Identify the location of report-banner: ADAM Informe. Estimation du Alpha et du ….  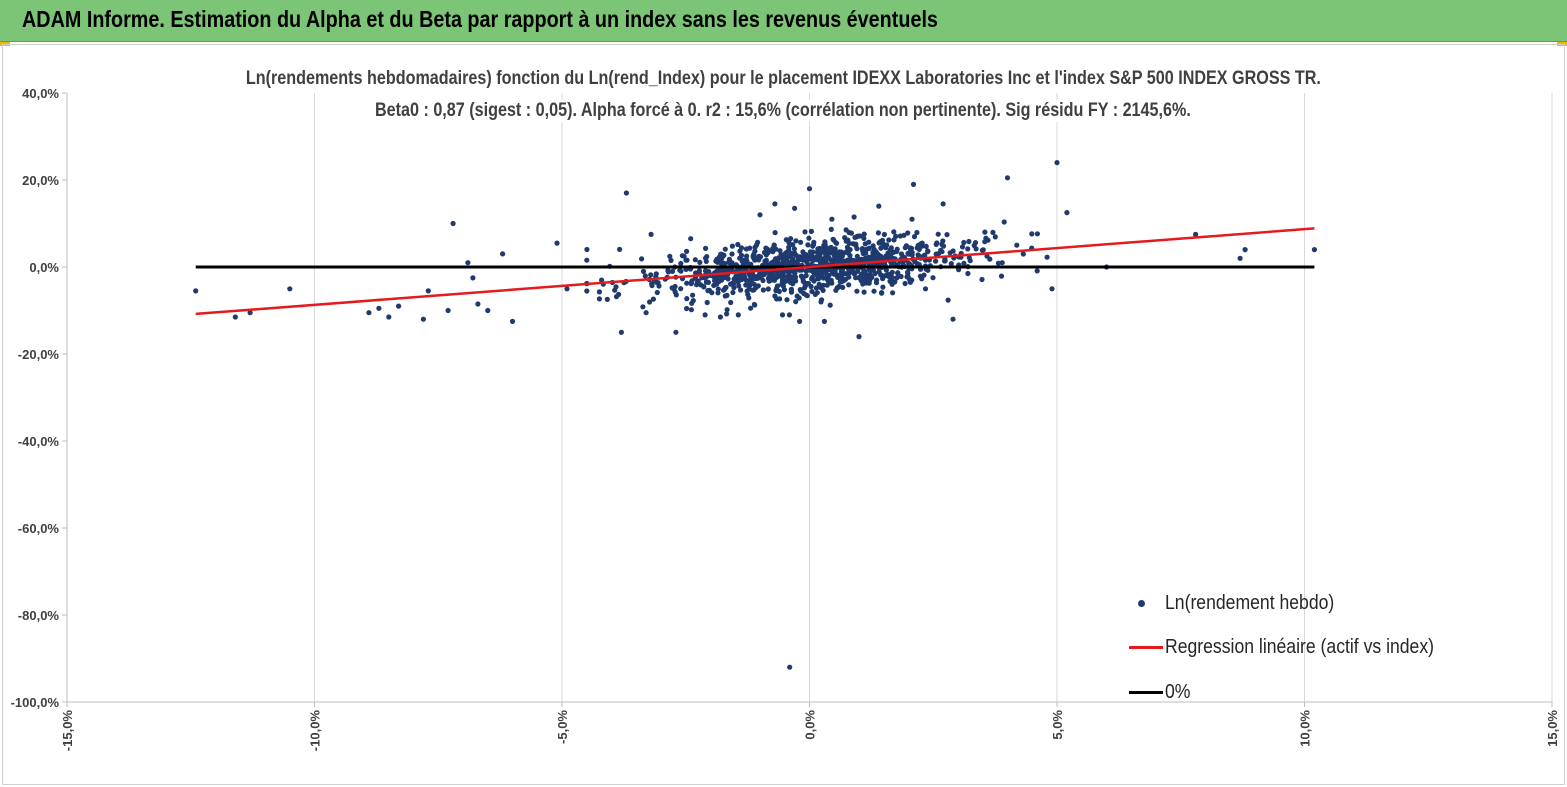
(783, 21).